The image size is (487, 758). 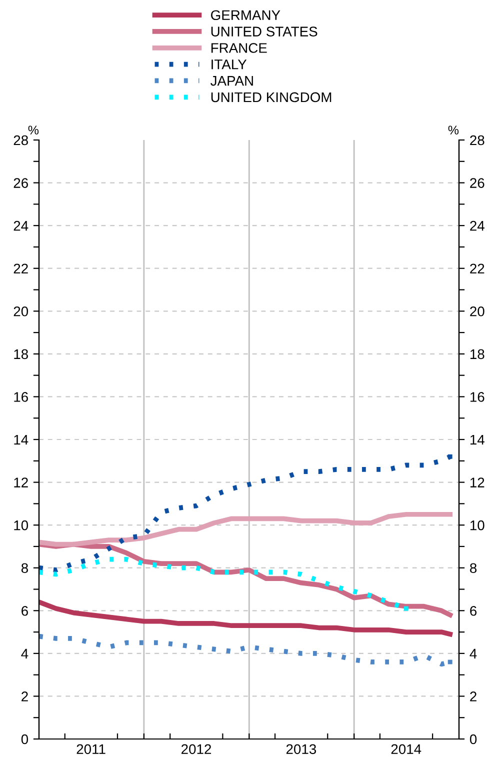 What do you see at coordinates (473, 611) in the screenshot?
I see `y2-tick-label: 6` at bounding box center [473, 611].